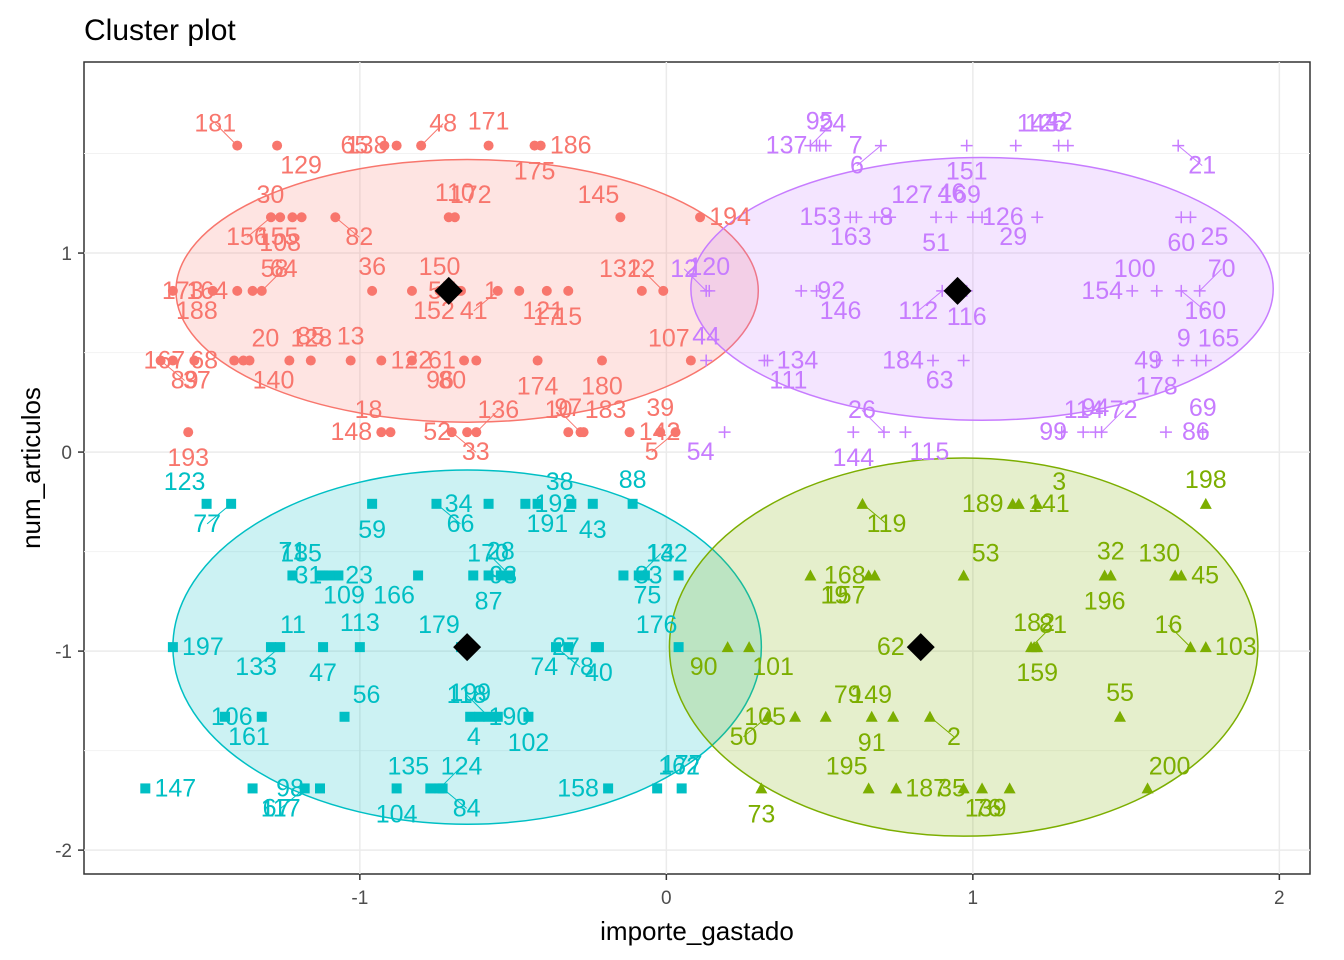 This screenshot has height=960, width=1344. I want to click on point-label: 129, so click(301, 166).